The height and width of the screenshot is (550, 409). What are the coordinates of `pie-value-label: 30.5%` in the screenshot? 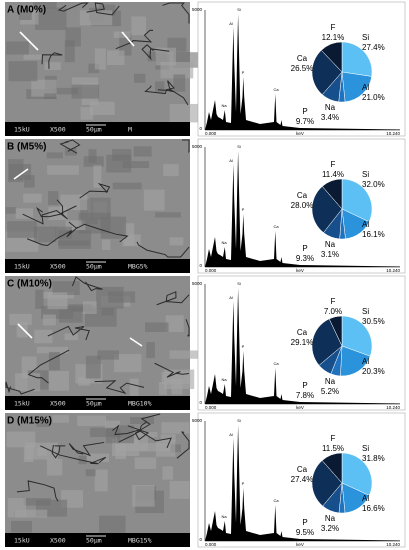 It's located at (373, 321).